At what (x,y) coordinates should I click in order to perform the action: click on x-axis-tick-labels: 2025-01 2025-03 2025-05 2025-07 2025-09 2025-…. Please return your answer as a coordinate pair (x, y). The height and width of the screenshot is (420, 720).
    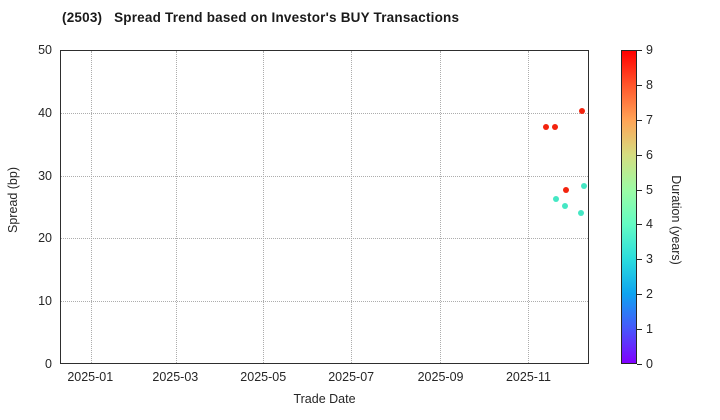
    Looking at the image, I should click on (324, 378).